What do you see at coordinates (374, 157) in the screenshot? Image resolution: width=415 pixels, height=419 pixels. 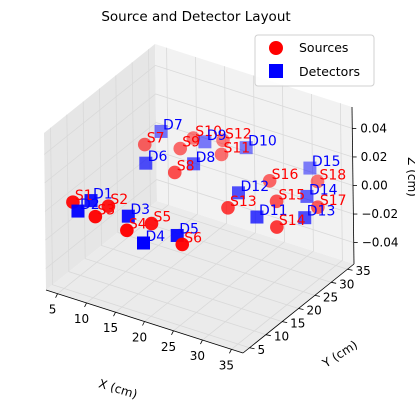 I see `z-tick-label: 0.02` at bounding box center [374, 157].